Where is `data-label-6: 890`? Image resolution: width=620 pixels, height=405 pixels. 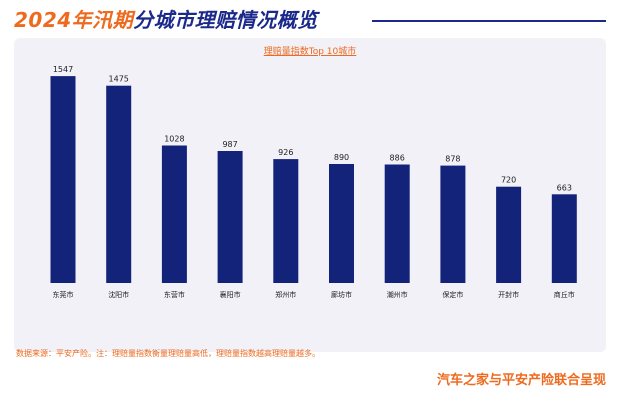
data-label-6: 890 is located at coordinates (341, 157).